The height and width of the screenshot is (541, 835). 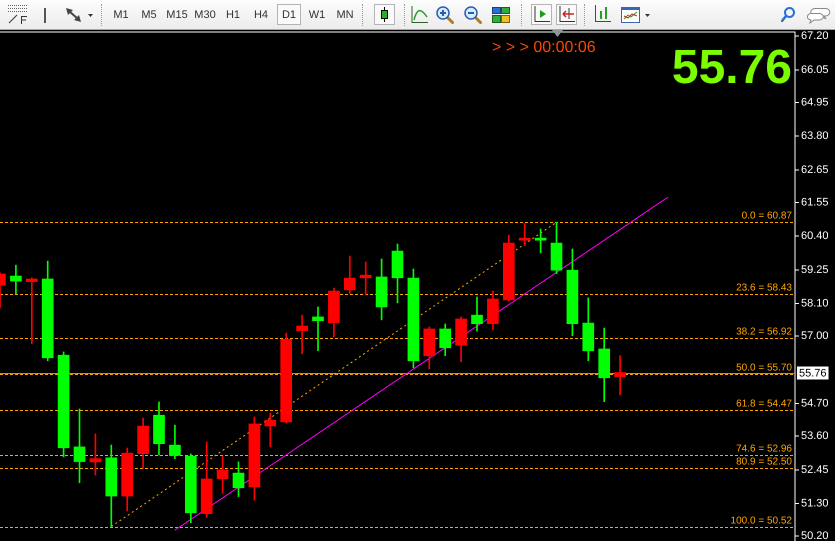 I want to click on y-tick-label: 67.20, so click(x=815, y=36).